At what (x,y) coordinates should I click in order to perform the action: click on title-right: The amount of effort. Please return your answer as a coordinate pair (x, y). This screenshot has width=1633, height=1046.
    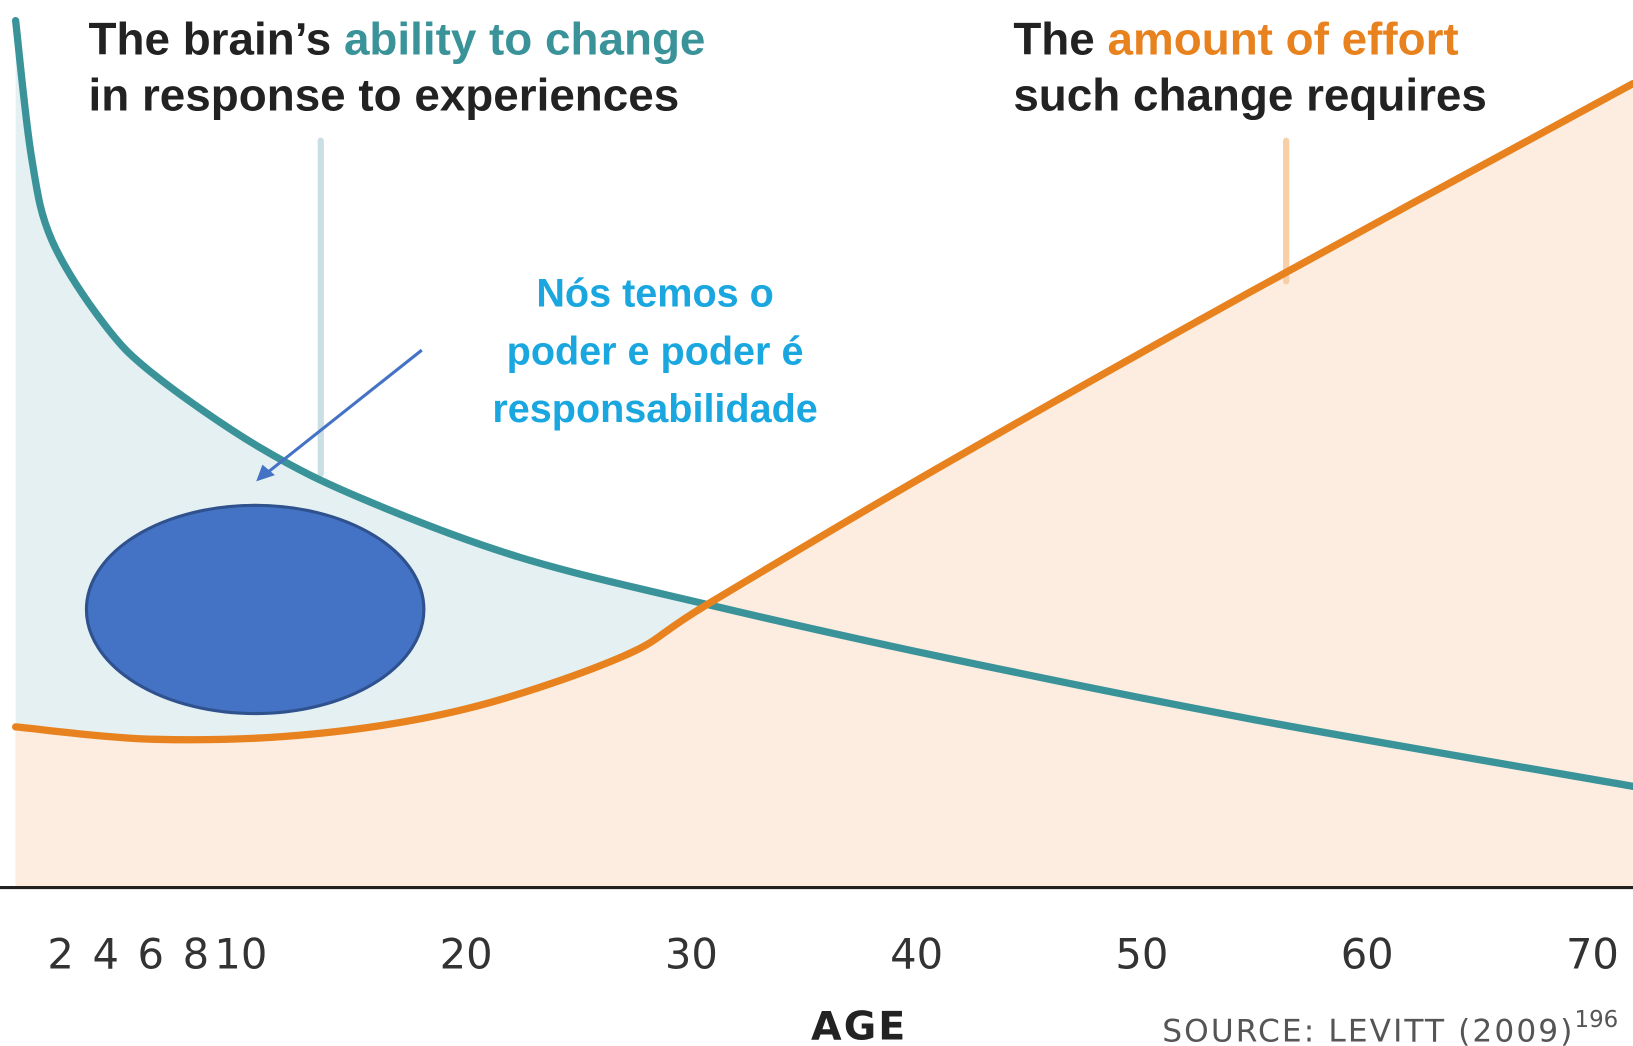
    Looking at the image, I should click on (1235, 38).